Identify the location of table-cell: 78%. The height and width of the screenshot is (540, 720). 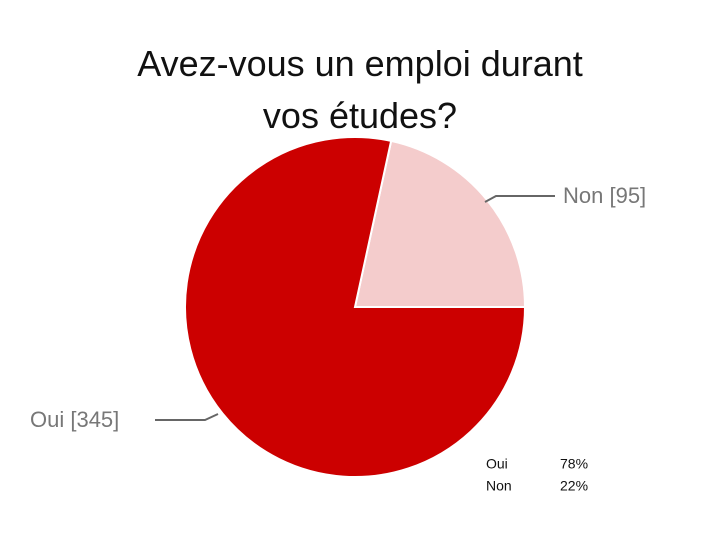
(574, 464).